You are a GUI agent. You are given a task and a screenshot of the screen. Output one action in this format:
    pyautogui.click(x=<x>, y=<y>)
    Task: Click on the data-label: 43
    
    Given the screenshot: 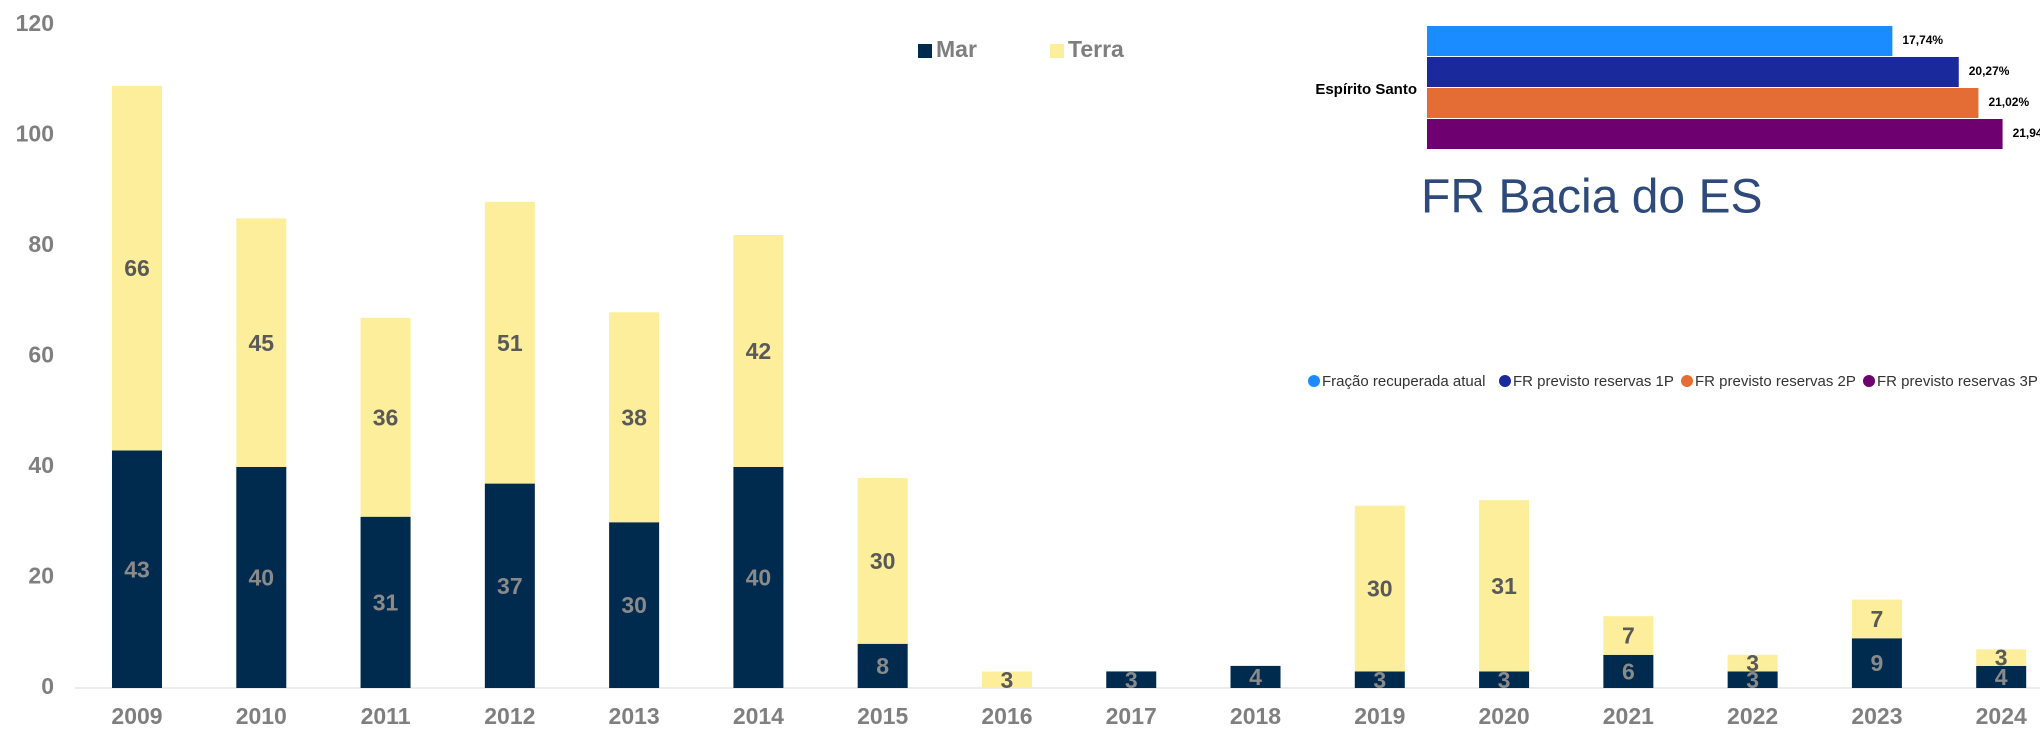 What is the action you would take?
    pyautogui.click(x=137, y=569)
    